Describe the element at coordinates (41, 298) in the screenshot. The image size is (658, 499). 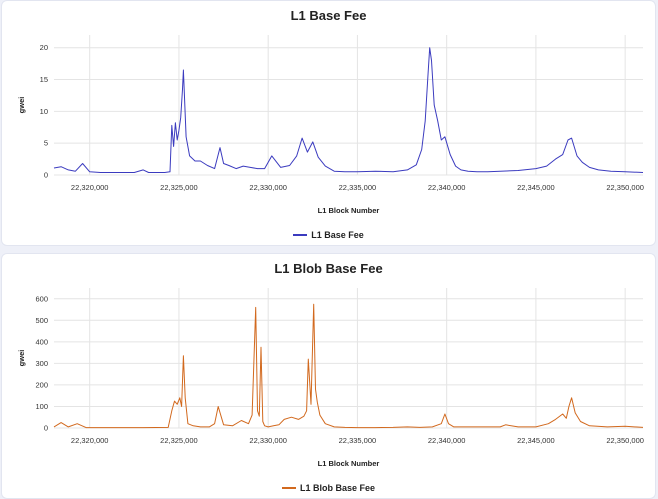
I see `y-tick-label: 600` at that location.